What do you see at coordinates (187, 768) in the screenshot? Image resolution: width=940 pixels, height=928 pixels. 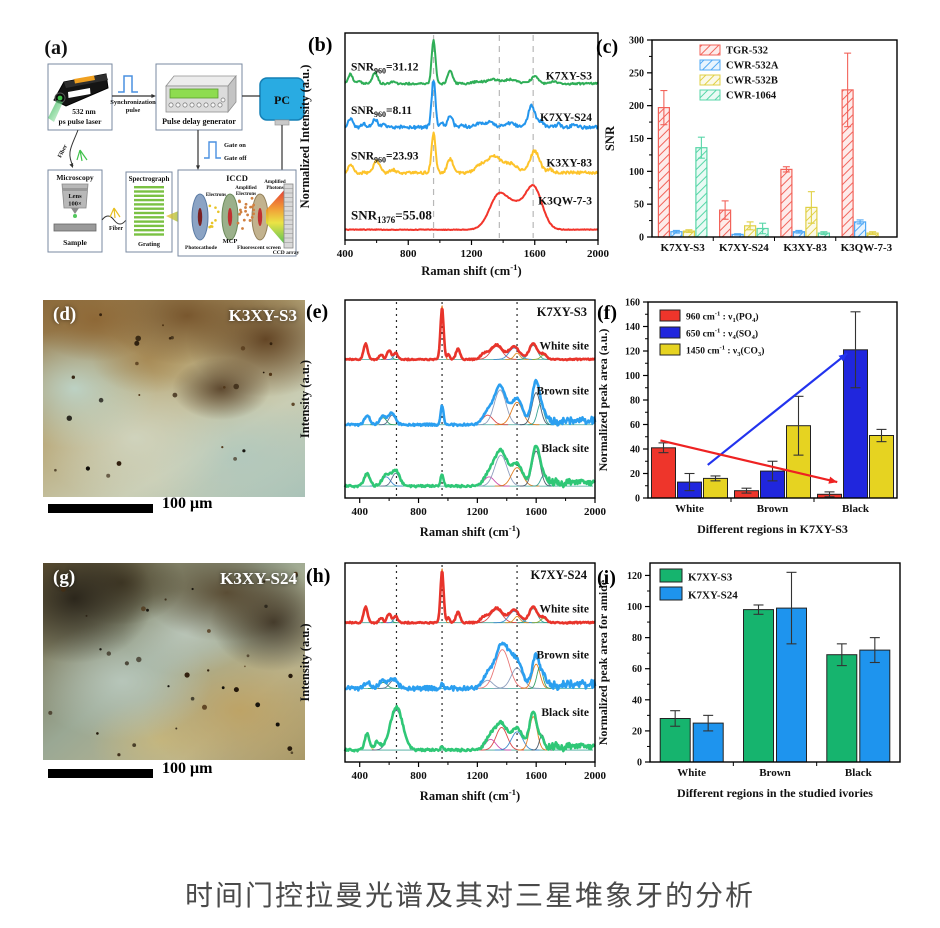 I see `scale-label: 100 μm` at bounding box center [187, 768].